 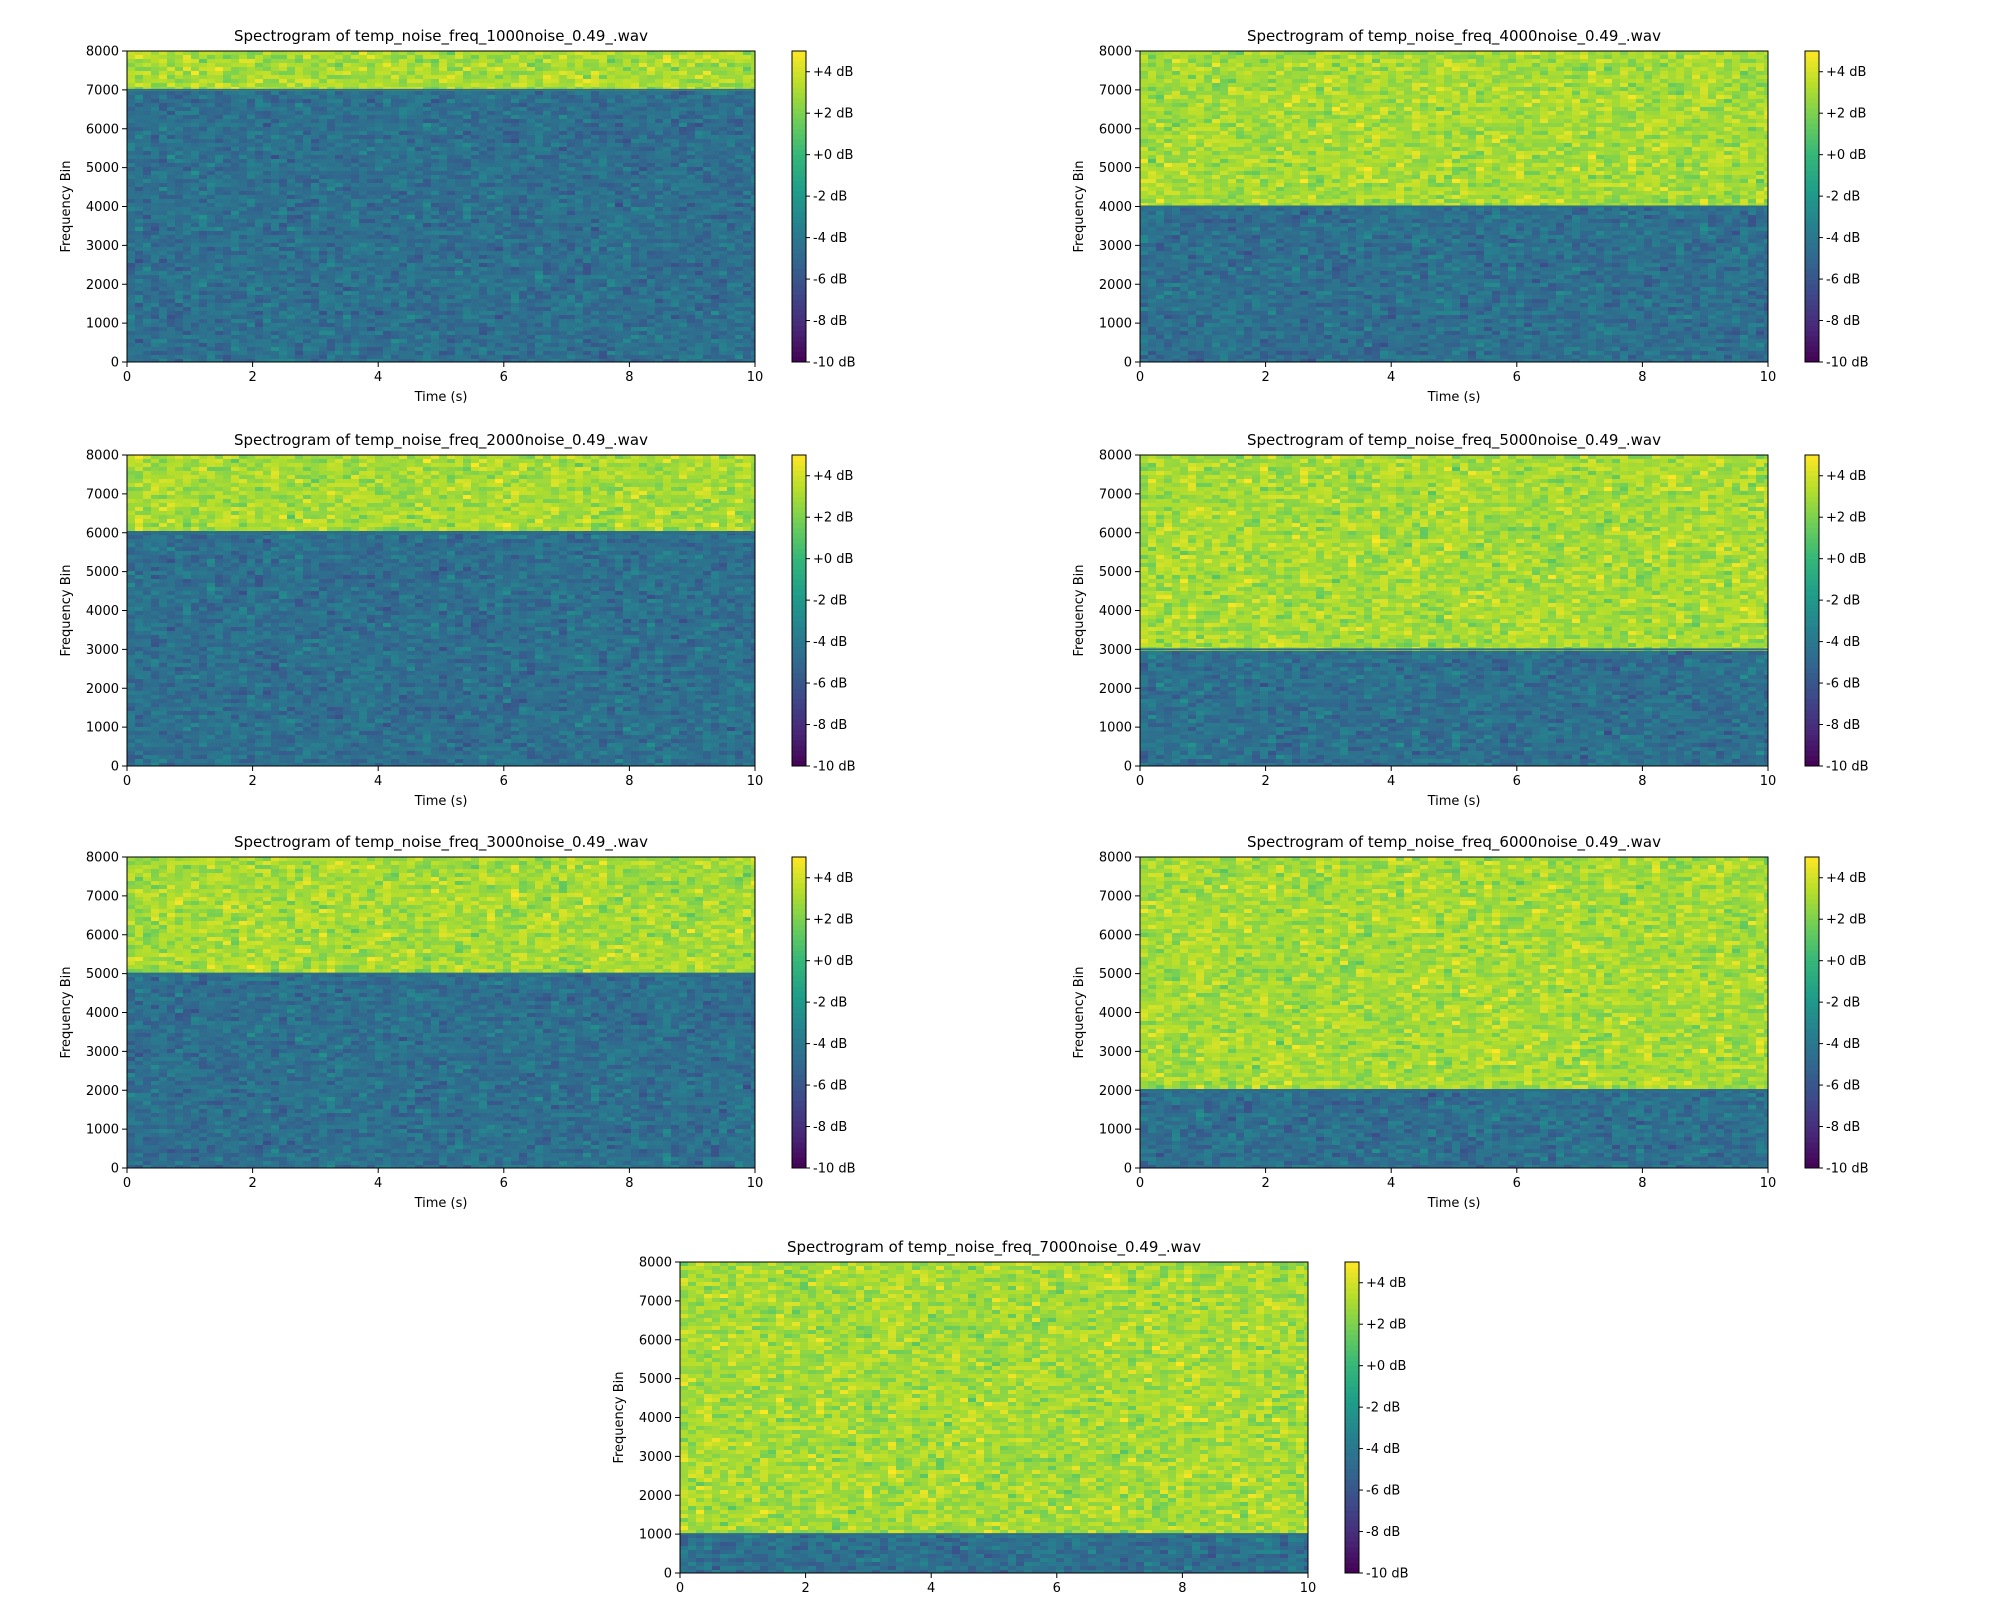 What do you see at coordinates (1642, 377) in the screenshot?
I see `x-tick-label: 8` at bounding box center [1642, 377].